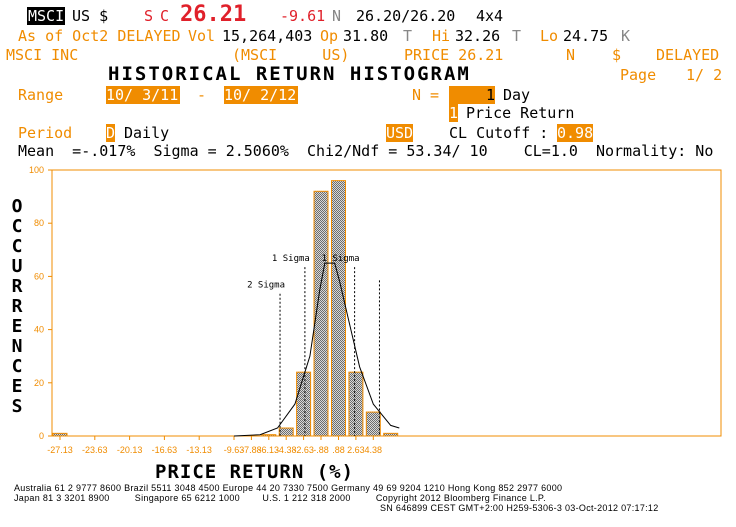 Image resolution: width=736 pixels, height=527 pixels. I want to click on normal-fit-curve, so click(316, 349).